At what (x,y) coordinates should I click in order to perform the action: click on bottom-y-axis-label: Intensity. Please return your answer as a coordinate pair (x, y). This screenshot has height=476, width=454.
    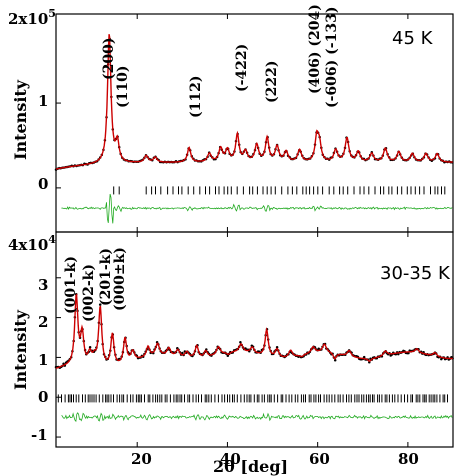
    Looking at the image, I should click on (20, 349).